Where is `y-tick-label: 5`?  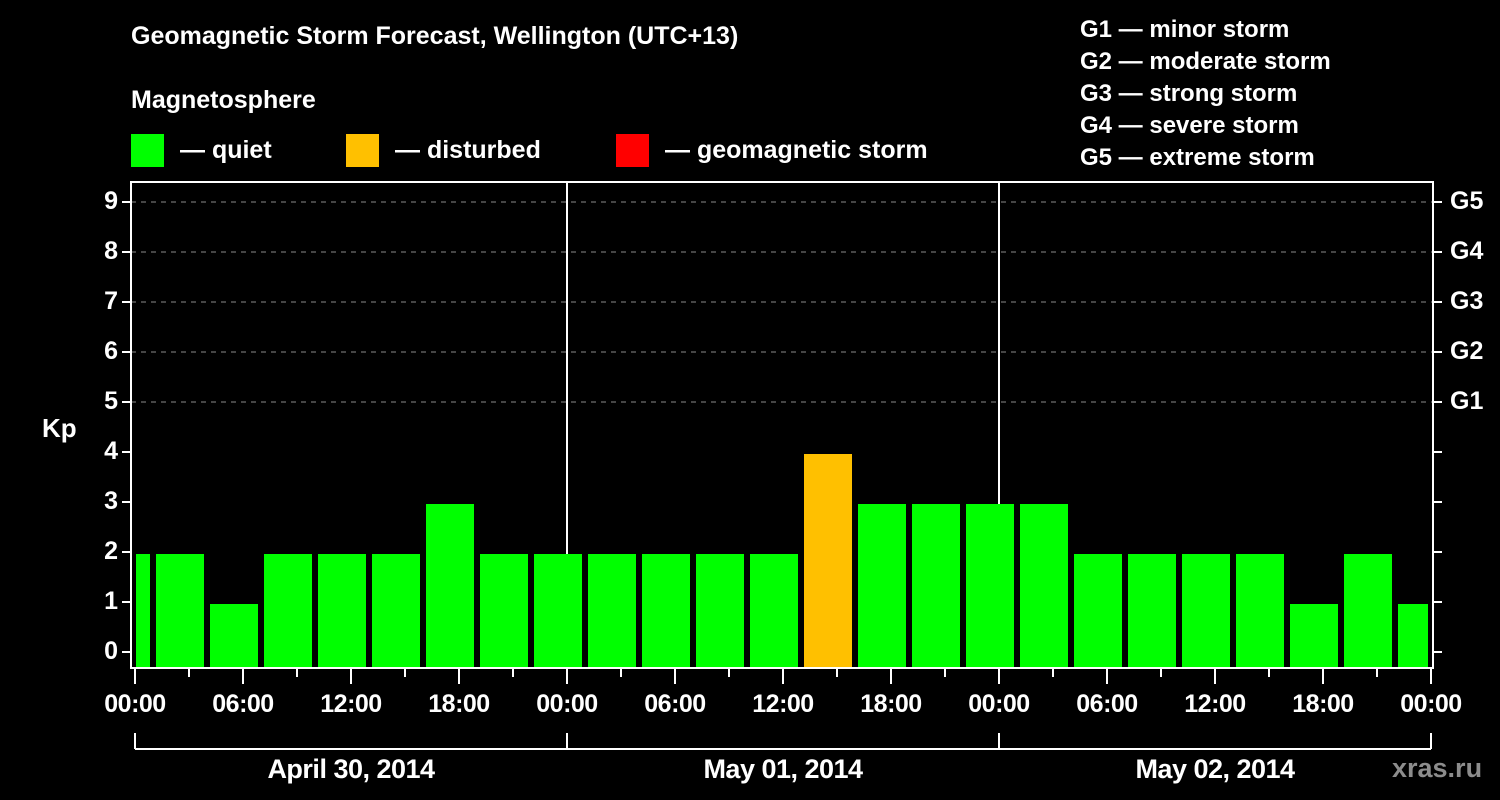
y-tick-label: 5 is located at coordinates (111, 401).